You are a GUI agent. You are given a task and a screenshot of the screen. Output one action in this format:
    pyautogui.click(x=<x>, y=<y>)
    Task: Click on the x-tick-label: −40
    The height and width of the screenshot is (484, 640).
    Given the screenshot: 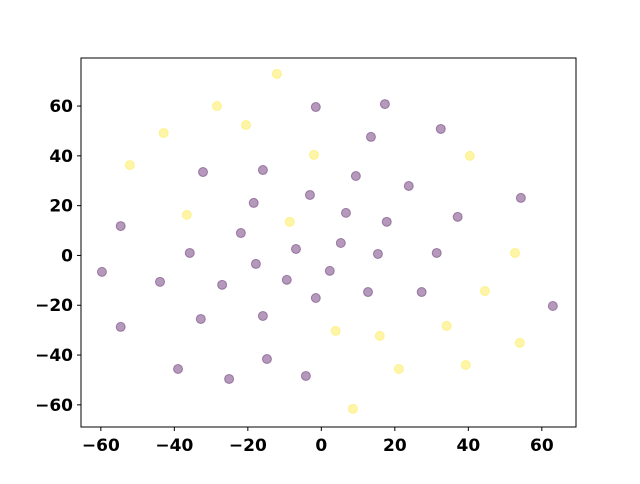 What is the action you would take?
    pyautogui.click(x=174, y=446)
    